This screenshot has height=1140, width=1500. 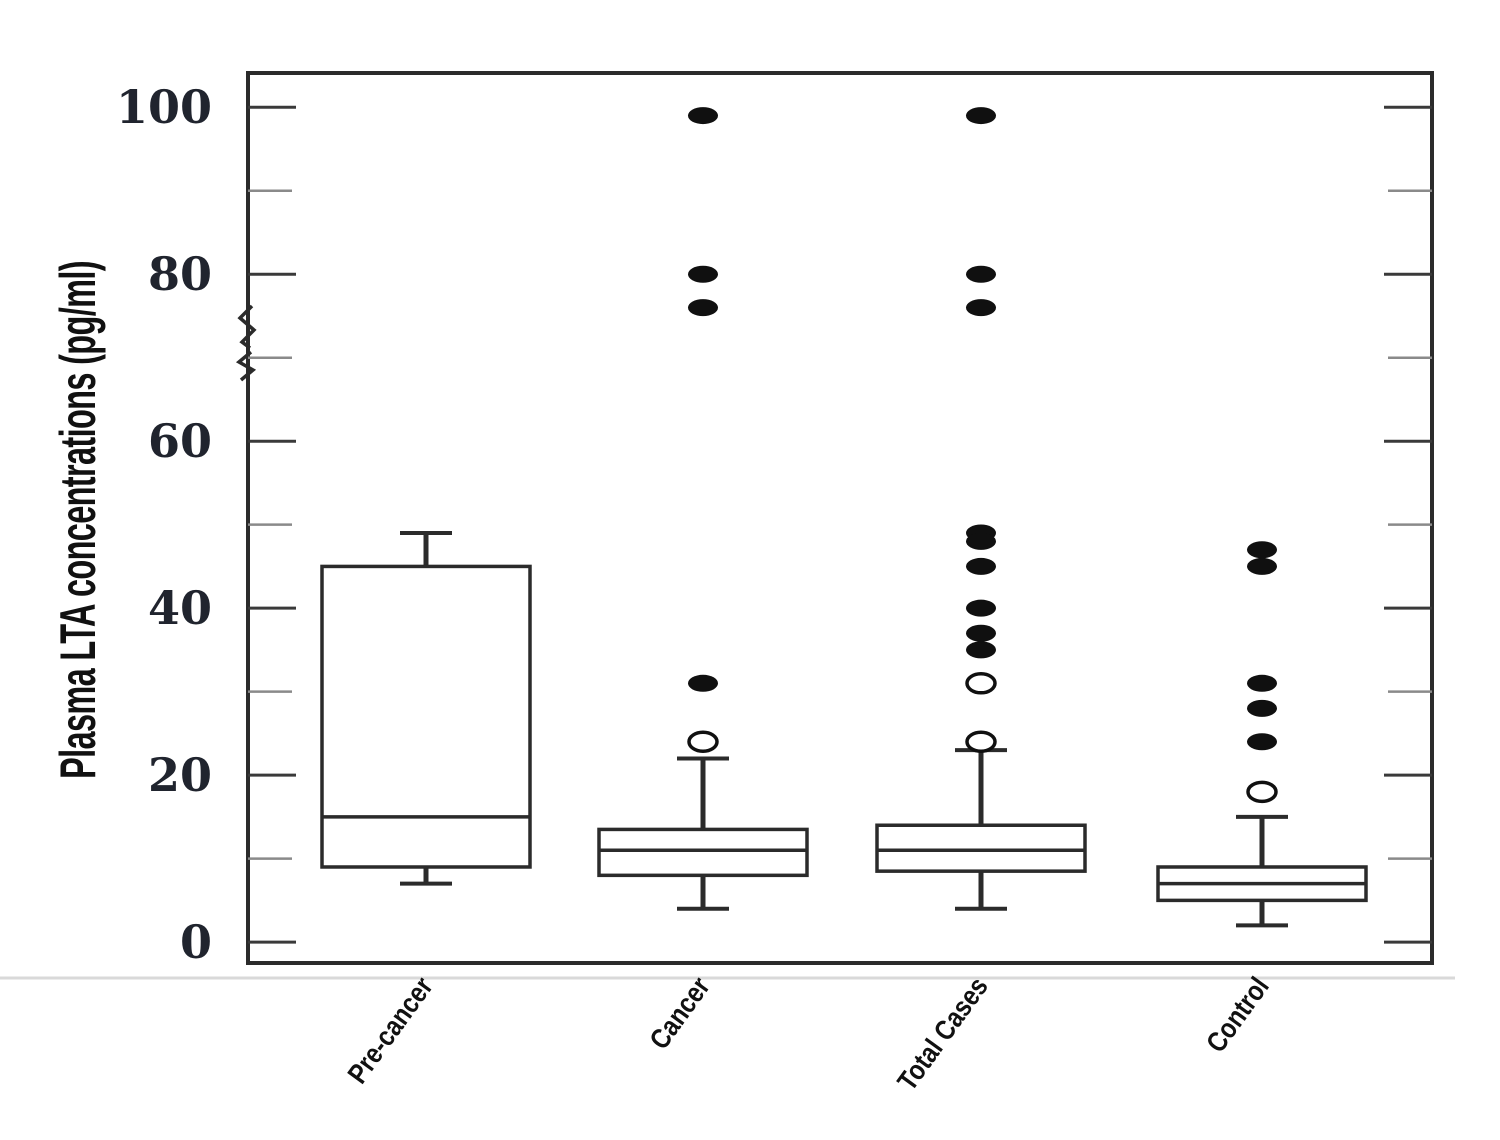 What do you see at coordinates (180, 441) in the screenshot?
I see `y-tick-label-60: 60` at bounding box center [180, 441].